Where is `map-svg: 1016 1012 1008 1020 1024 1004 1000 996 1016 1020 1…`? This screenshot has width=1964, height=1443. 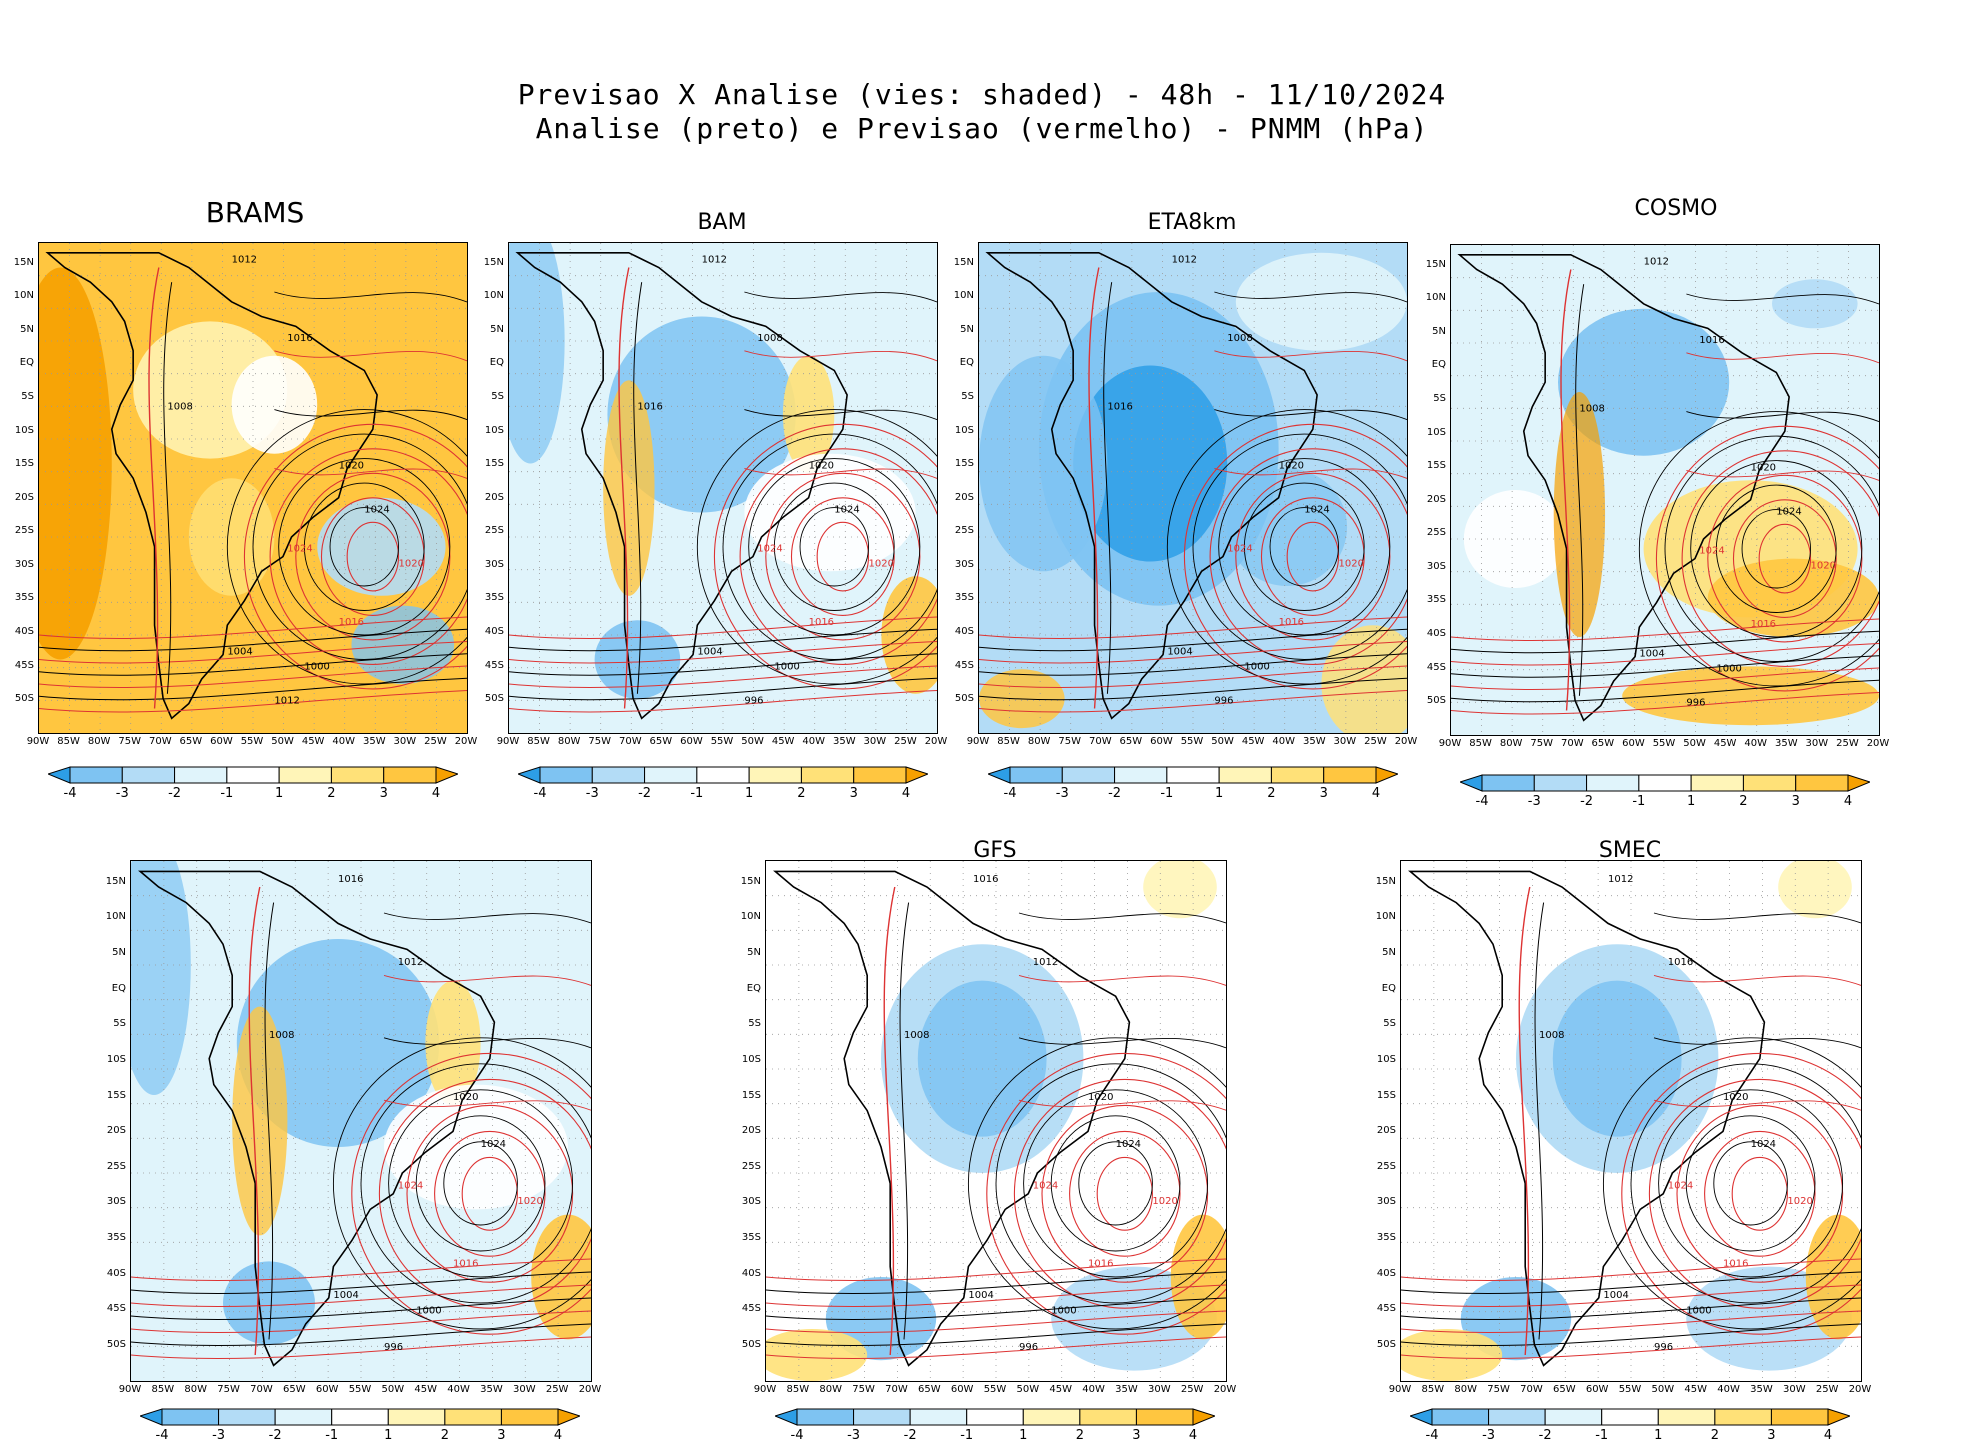
map-svg: 1016 1012 1008 1020 1024 1004 1000 996 1016 1020 1… is located at coordinates (361, 1121).